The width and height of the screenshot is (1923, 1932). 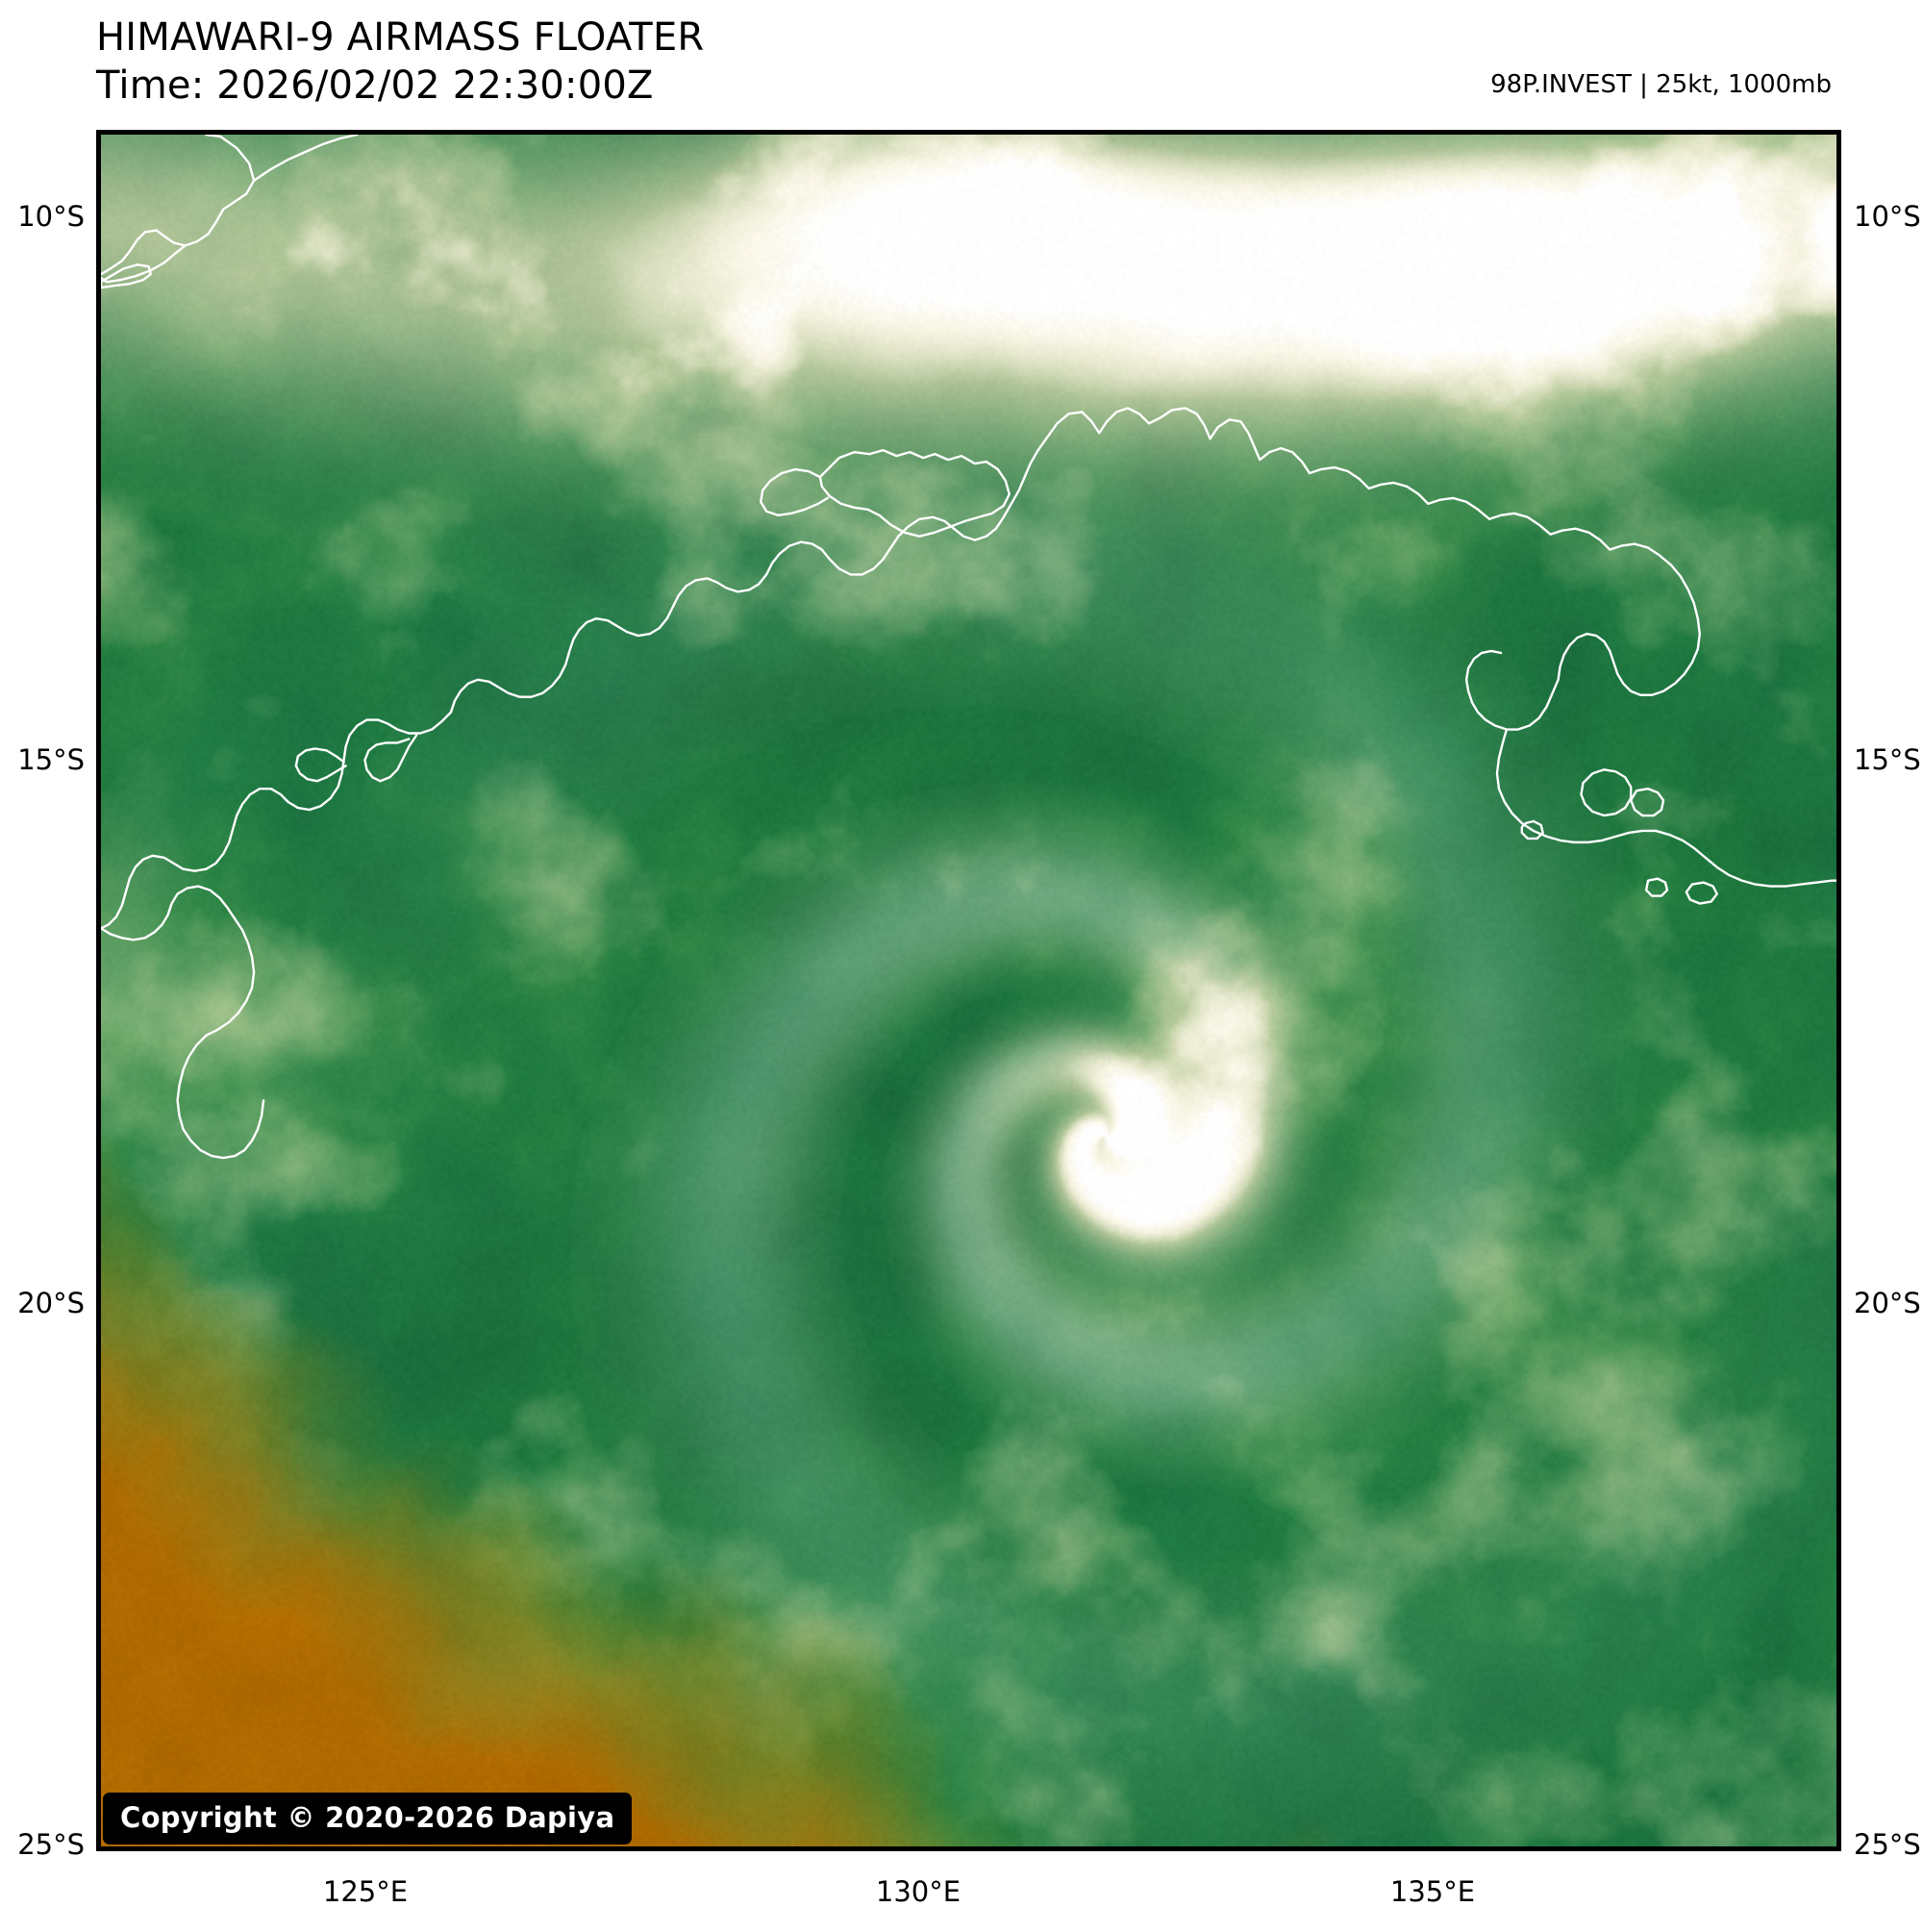 I want to click on lon-tick-label: 125°E, so click(x=365, y=1891).